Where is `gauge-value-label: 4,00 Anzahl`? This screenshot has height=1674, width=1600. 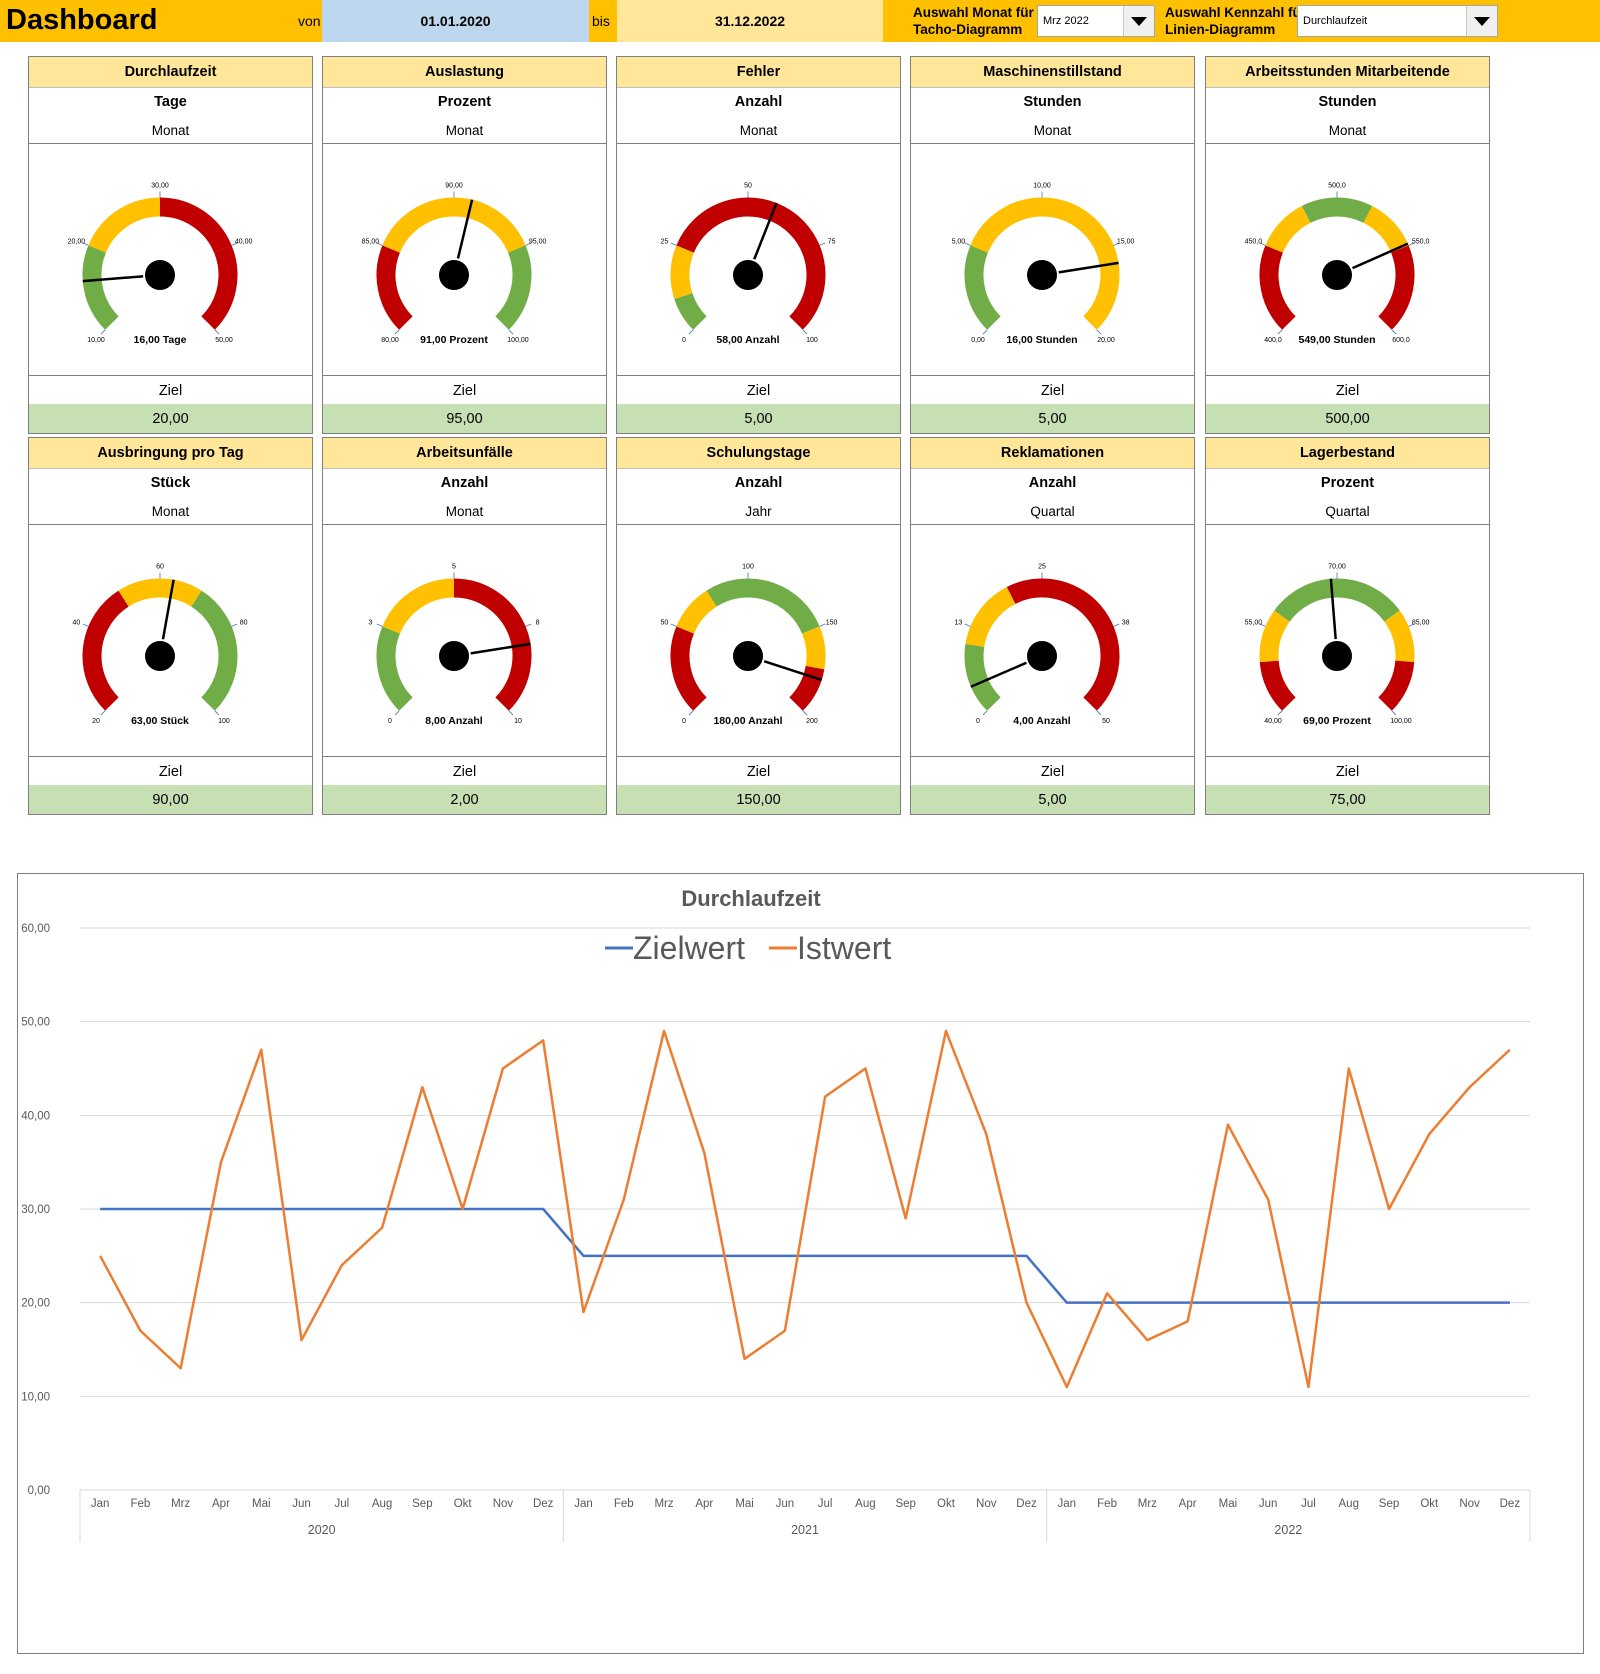
gauge-value-label: 4,00 Anzahl is located at coordinates (1041, 721).